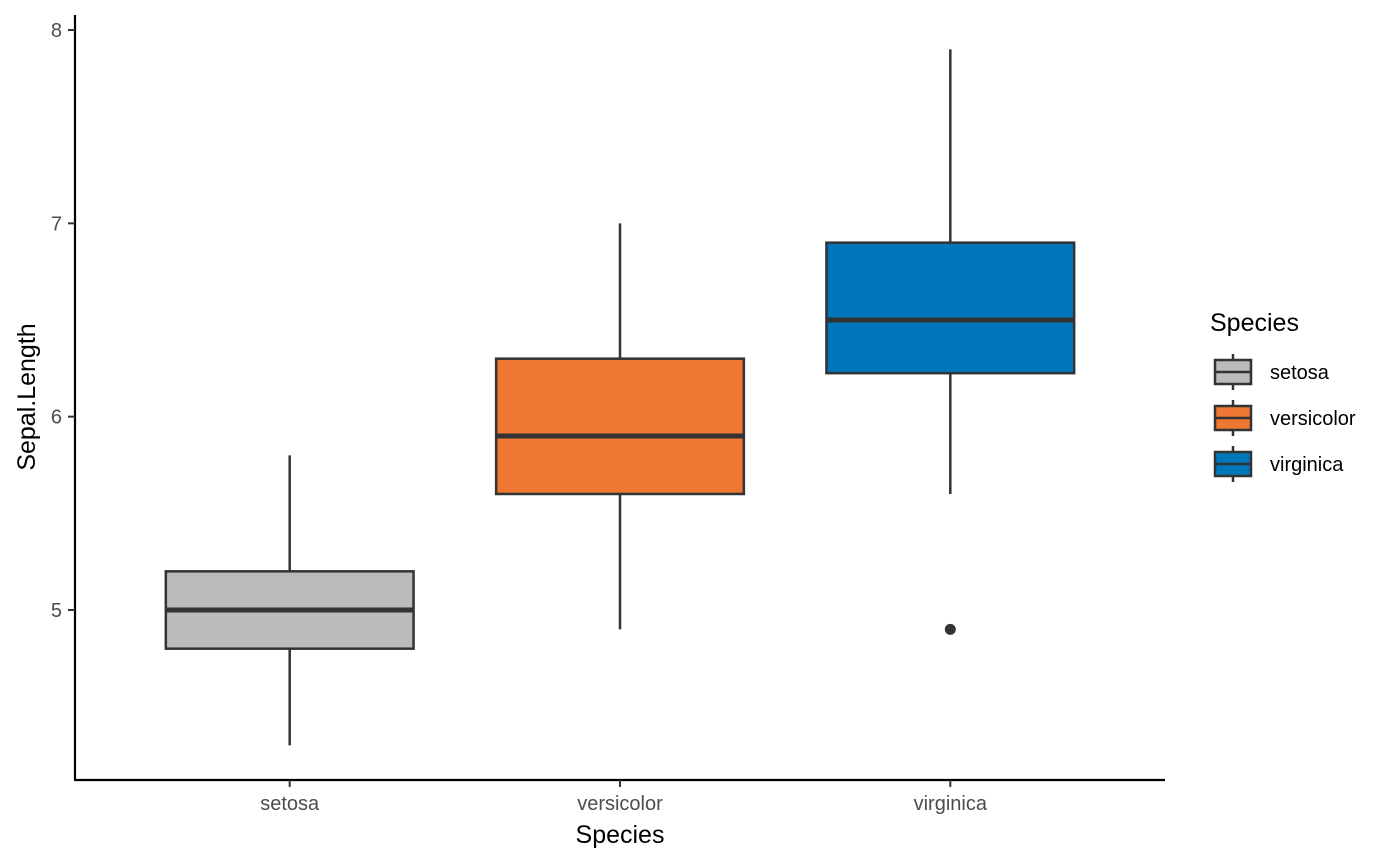 The image size is (1400, 865). I want to click on legend-item-versicolor: versicolor, so click(1284, 418).